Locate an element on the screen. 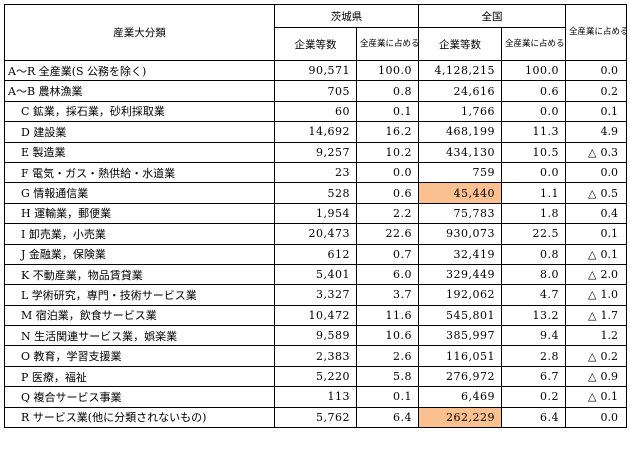 This screenshot has width=630, height=476. pref-share: 22.6 is located at coordinates (387, 234).